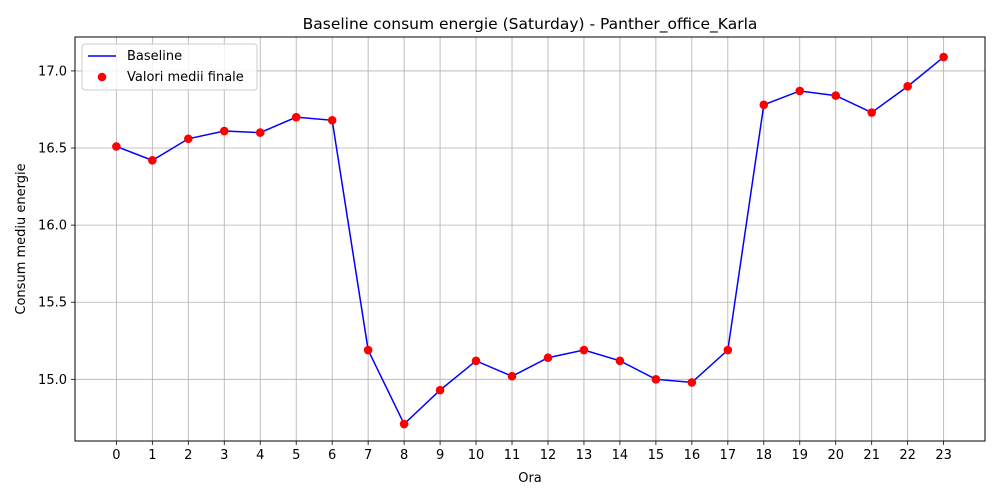 Image resolution: width=1000 pixels, height=500 pixels. I want to click on x-axis-label: Ora, so click(530, 478).